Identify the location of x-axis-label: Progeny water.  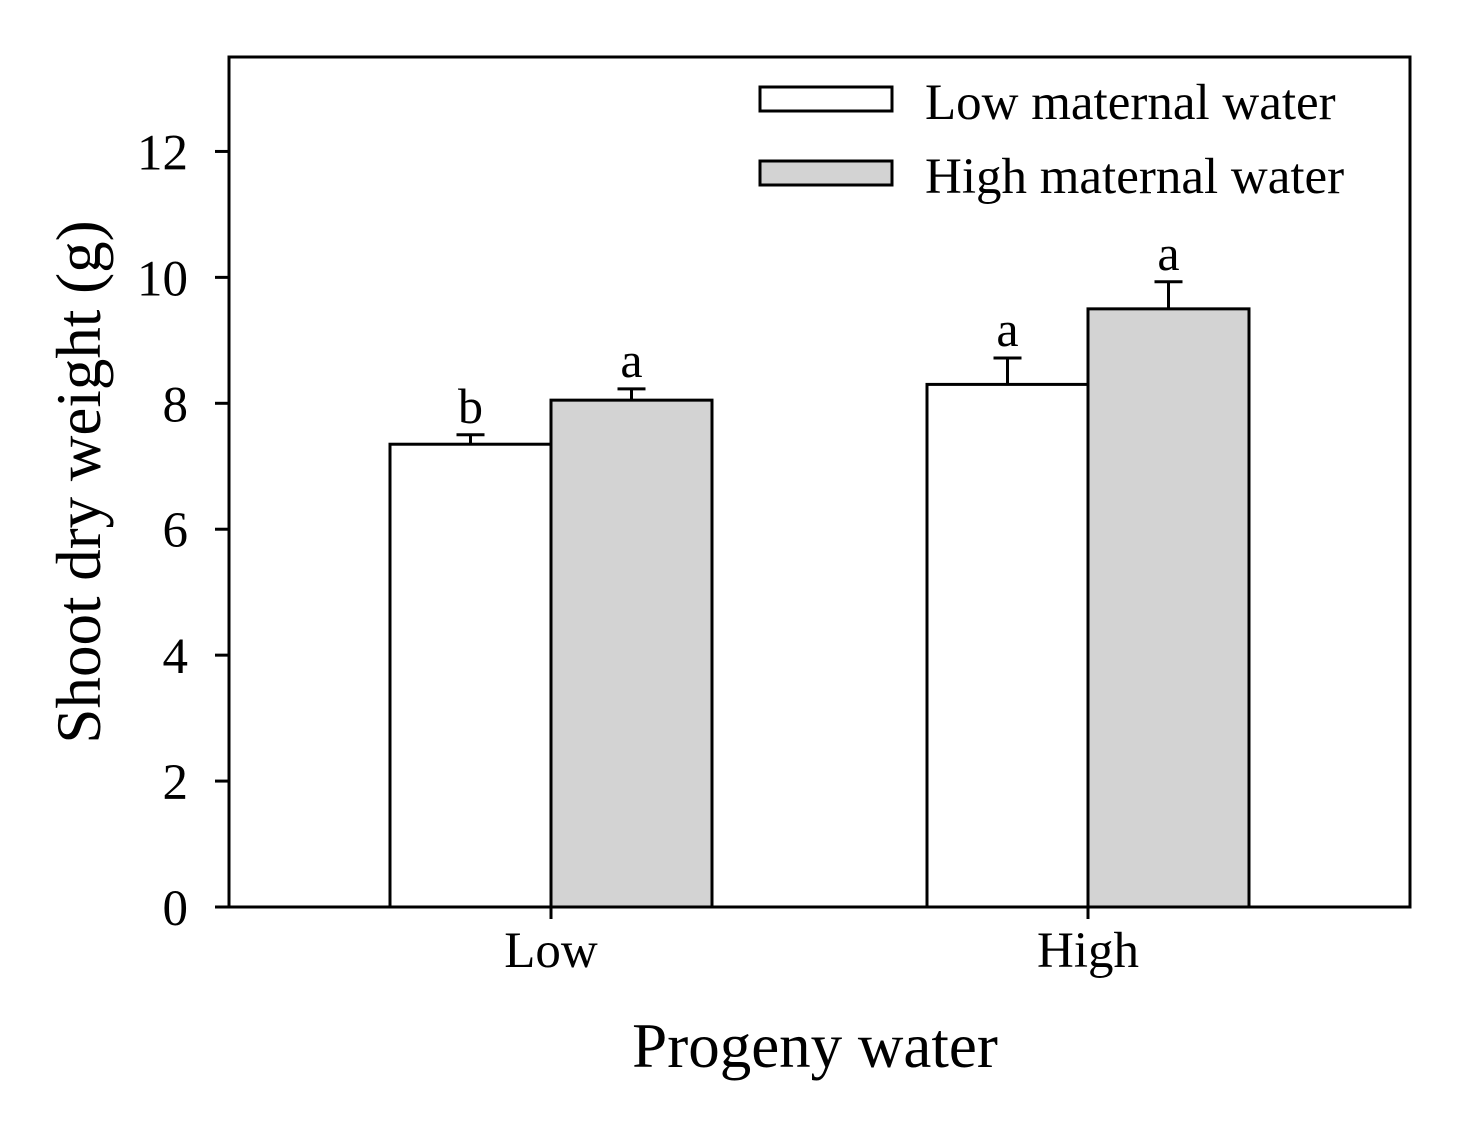
(815, 1046).